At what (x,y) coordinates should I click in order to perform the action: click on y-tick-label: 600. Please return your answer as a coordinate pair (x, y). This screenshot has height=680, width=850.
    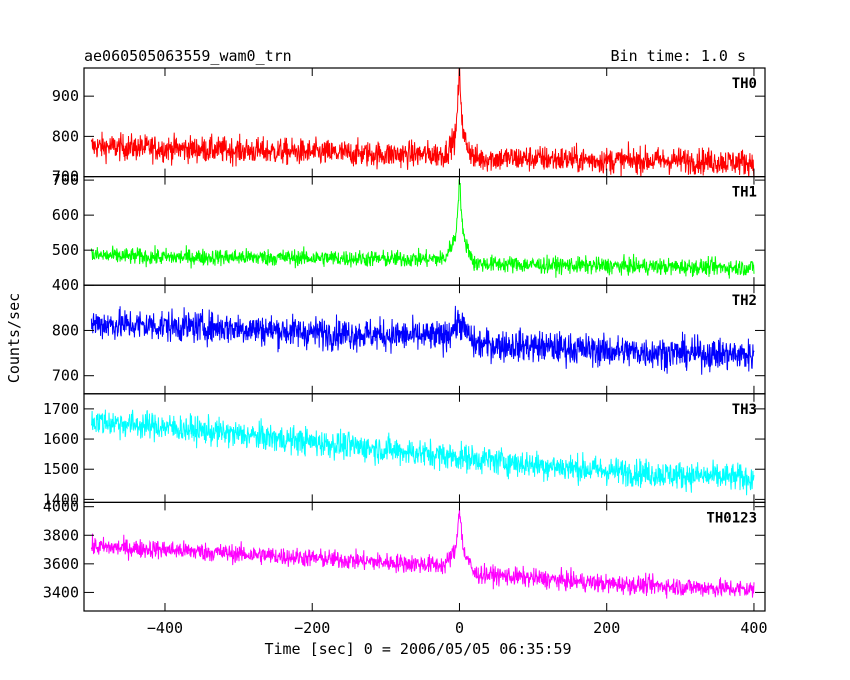
    Looking at the image, I should click on (65, 215).